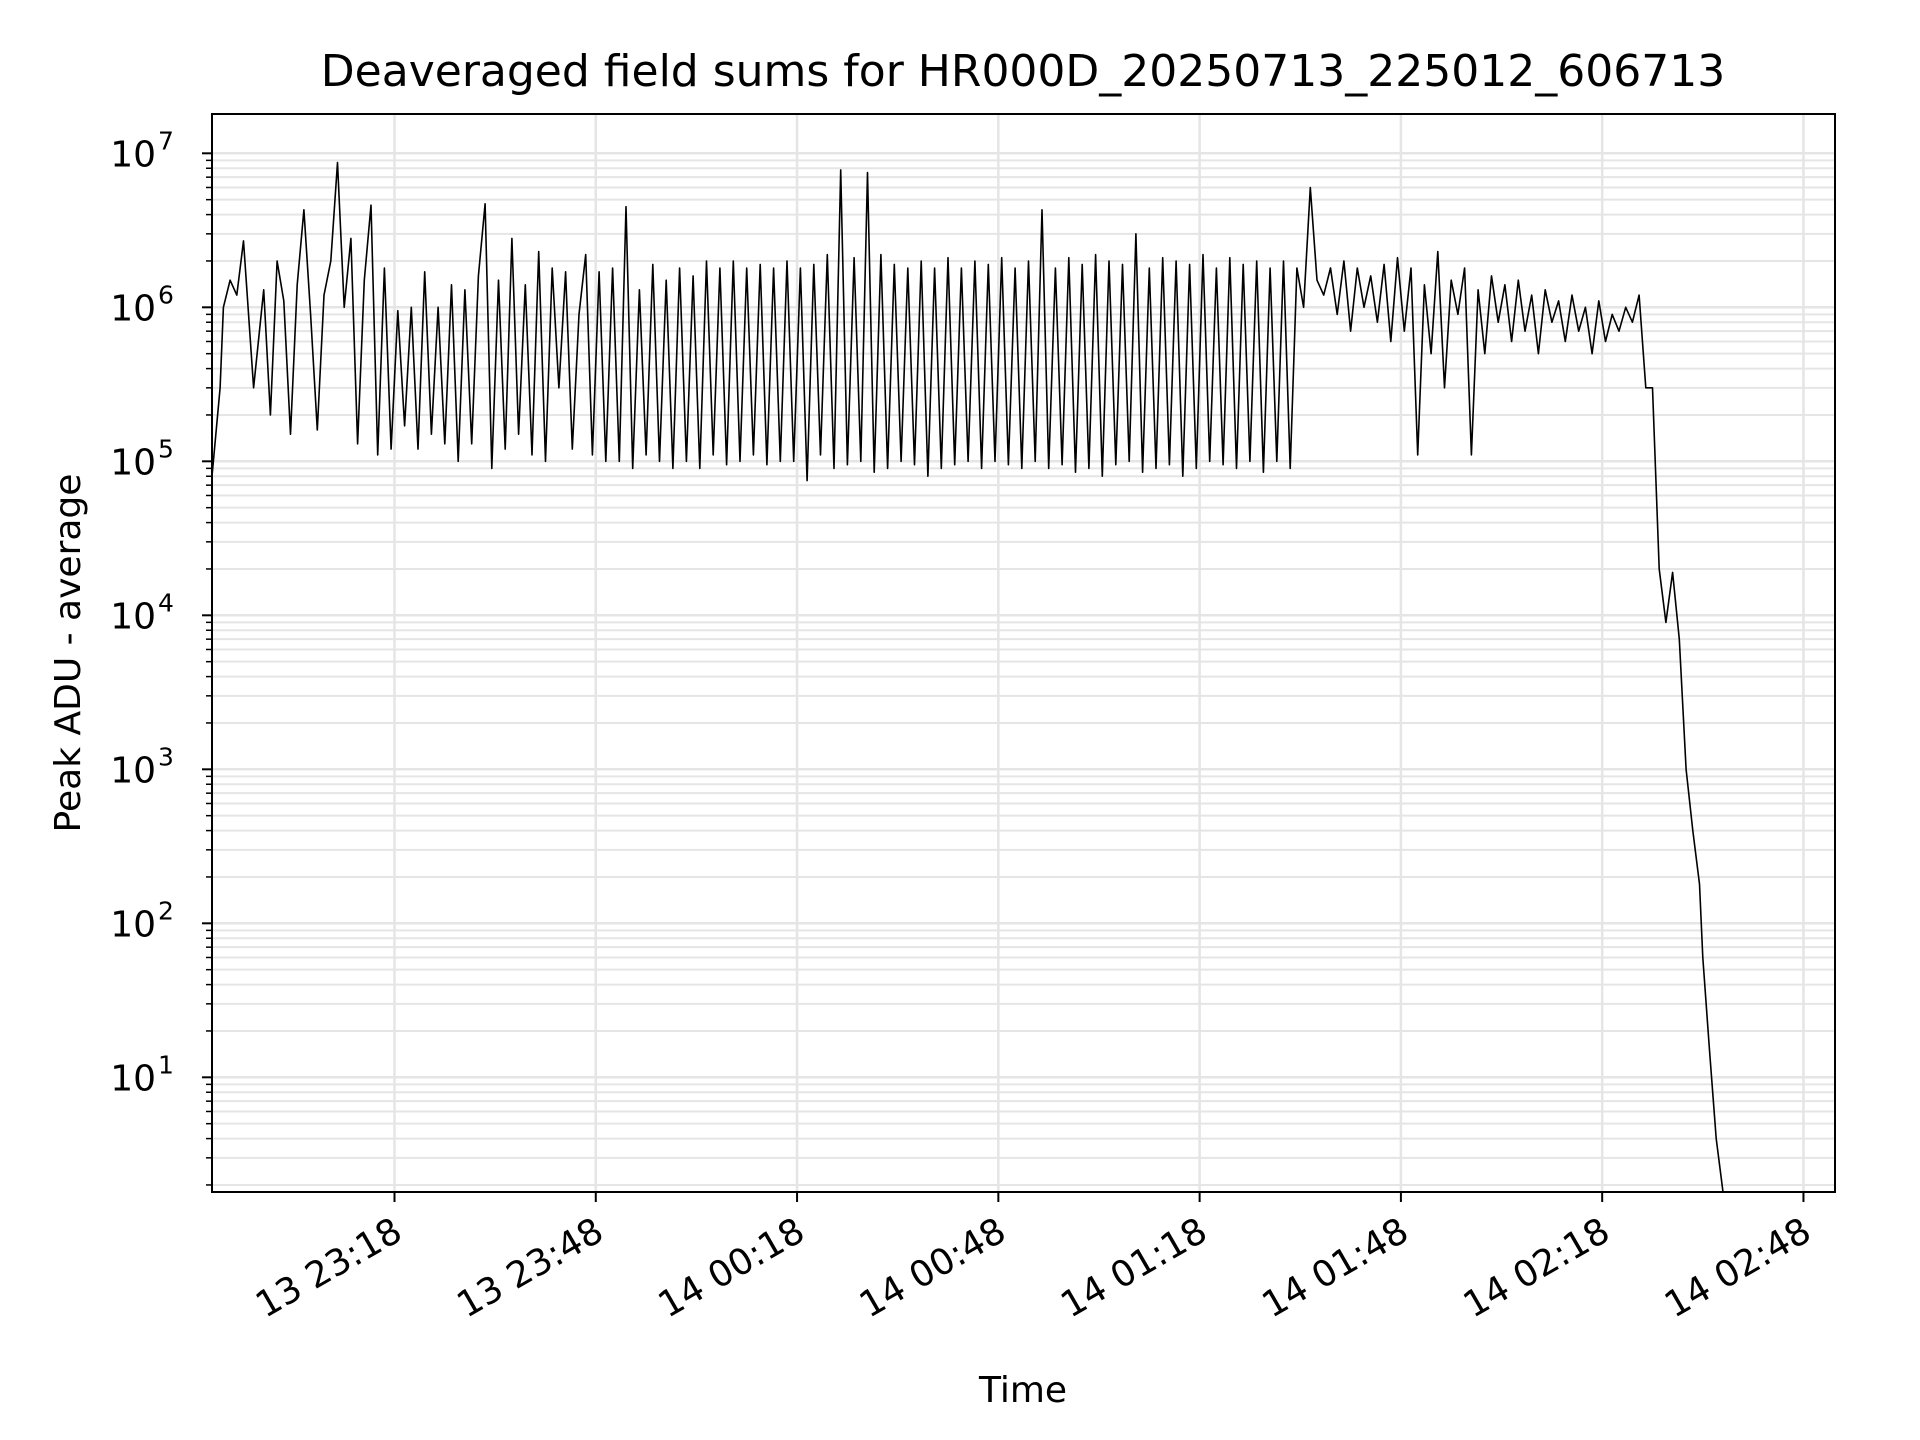  I want to click on y-tick-exponent: 1, so click(166, 1064).